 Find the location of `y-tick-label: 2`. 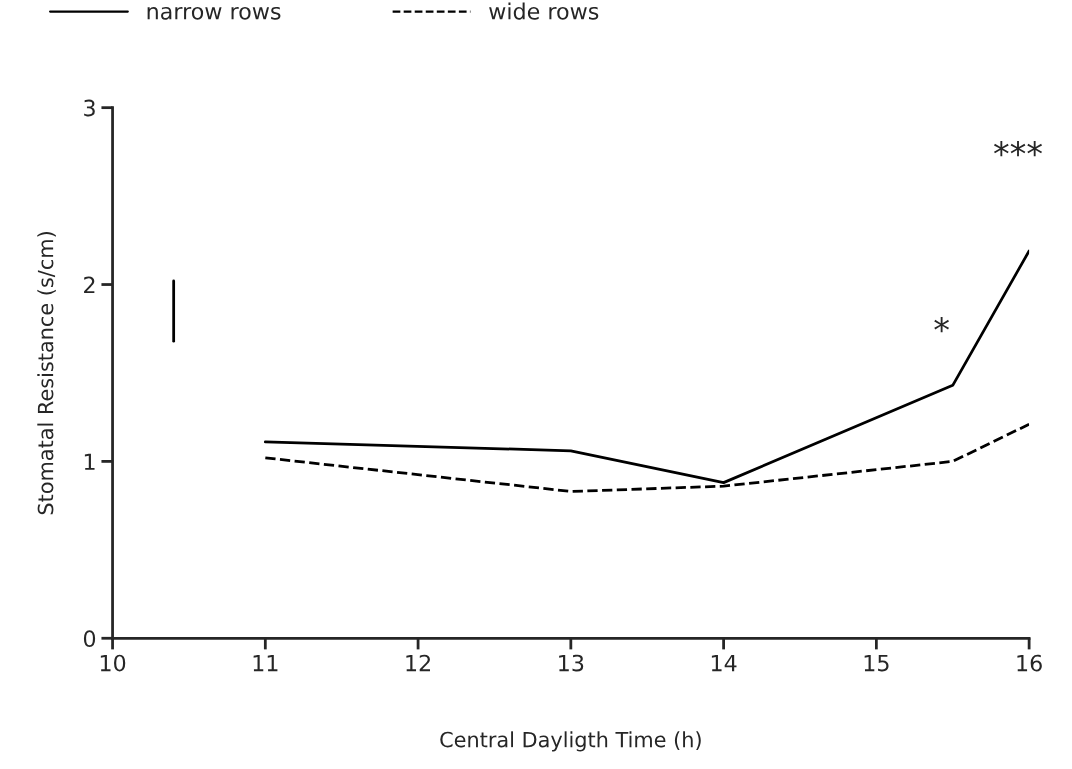

y-tick-label: 2 is located at coordinates (89, 284).